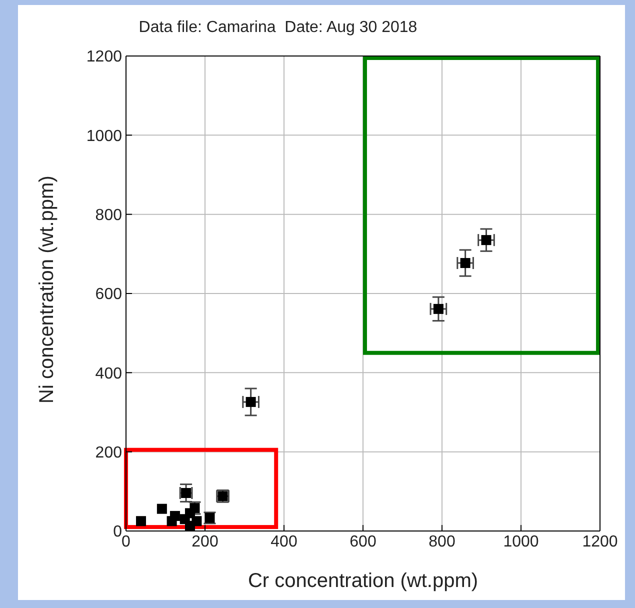 This screenshot has width=635, height=608. Describe the element at coordinates (600, 541) in the screenshot. I see `x-tick-label: 1200` at that location.